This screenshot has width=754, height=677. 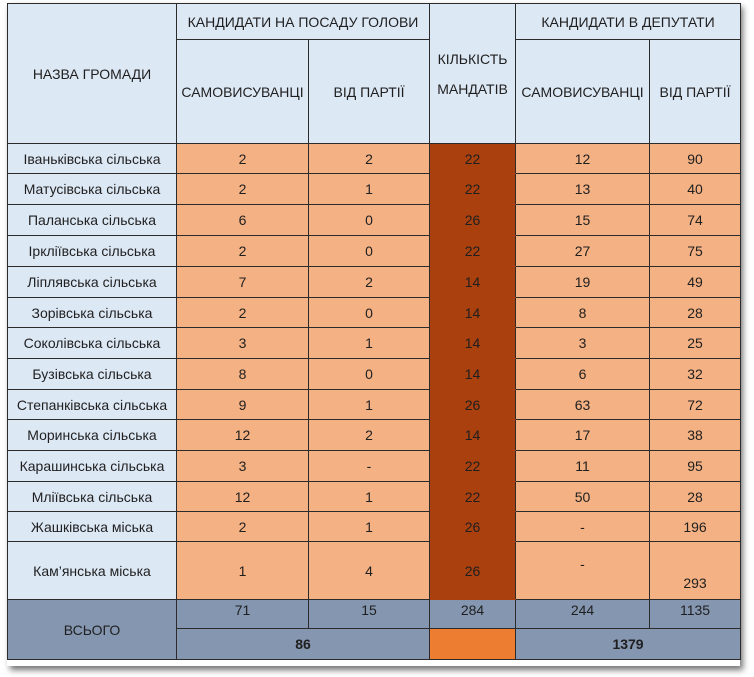 What do you see at coordinates (473, 644) in the screenshot?
I see `total-mandates-blank` at bounding box center [473, 644].